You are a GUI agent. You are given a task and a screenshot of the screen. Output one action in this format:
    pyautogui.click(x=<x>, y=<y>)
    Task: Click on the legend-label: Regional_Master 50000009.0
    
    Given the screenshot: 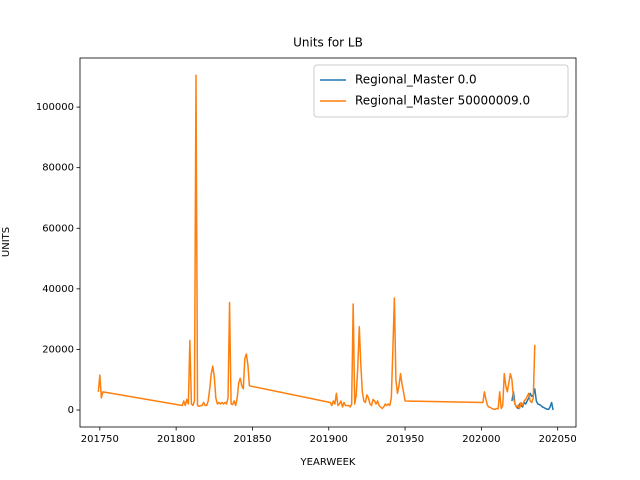 What is the action you would take?
    pyautogui.click(x=442, y=101)
    